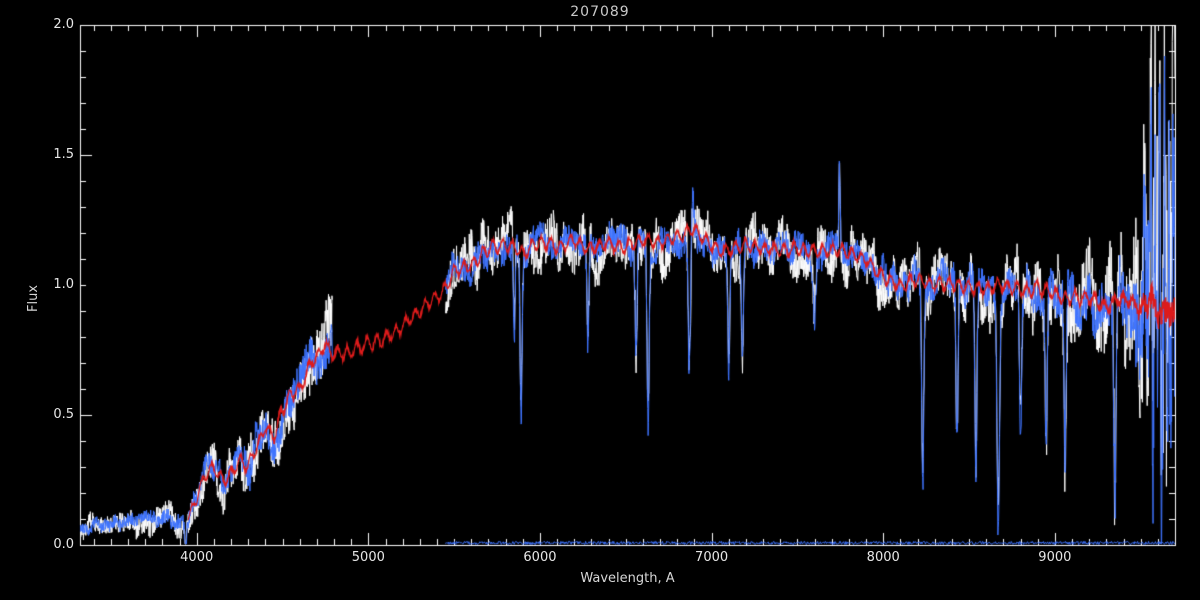 The height and width of the screenshot is (600, 1200). I want to click on y-tick-label-0.5: 0.5, so click(63, 414).